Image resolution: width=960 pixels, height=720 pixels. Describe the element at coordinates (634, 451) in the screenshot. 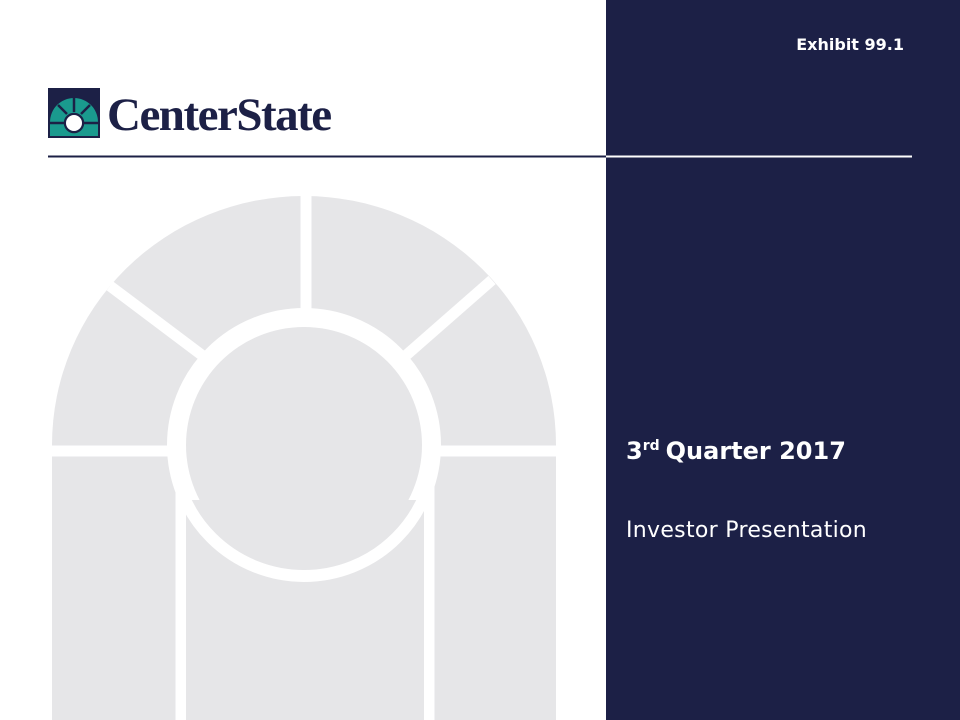

I see `title-number: 3` at that location.